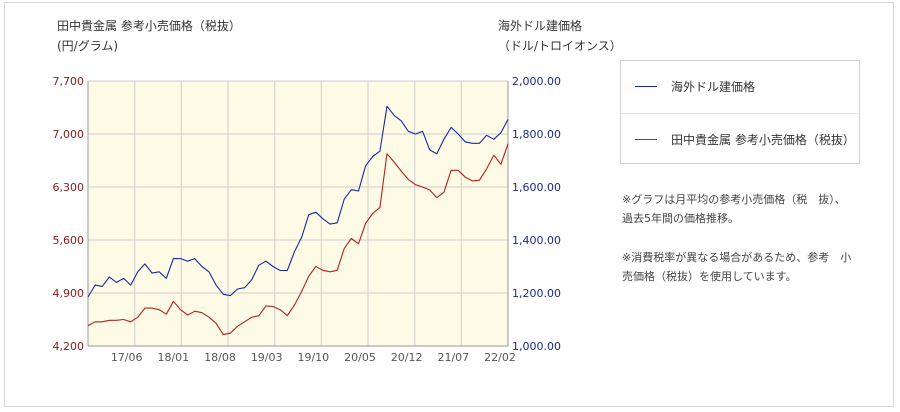  What do you see at coordinates (313, 357) in the screenshot?
I see `x-tick-label: 19/10` at bounding box center [313, 357].